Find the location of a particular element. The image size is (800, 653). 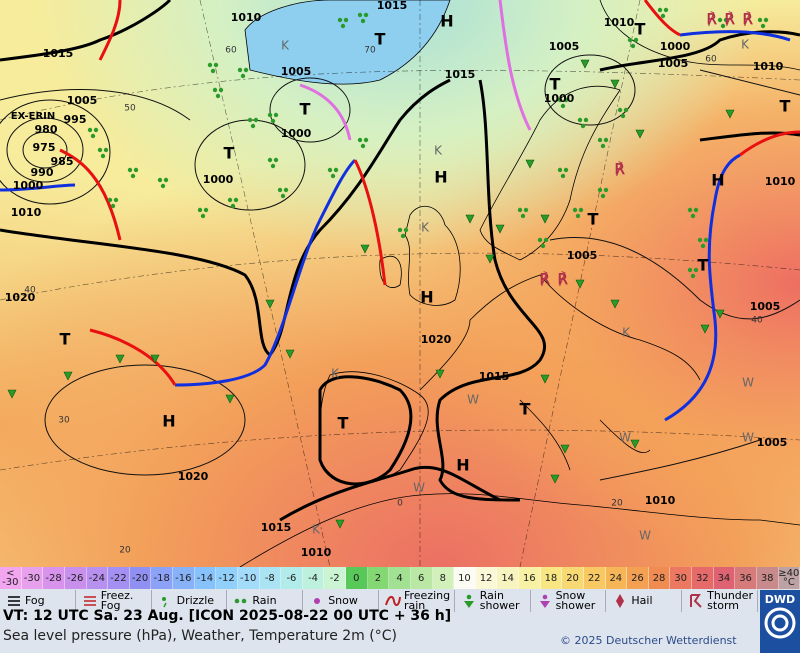

cold-front is located at coordinates (702, 287).